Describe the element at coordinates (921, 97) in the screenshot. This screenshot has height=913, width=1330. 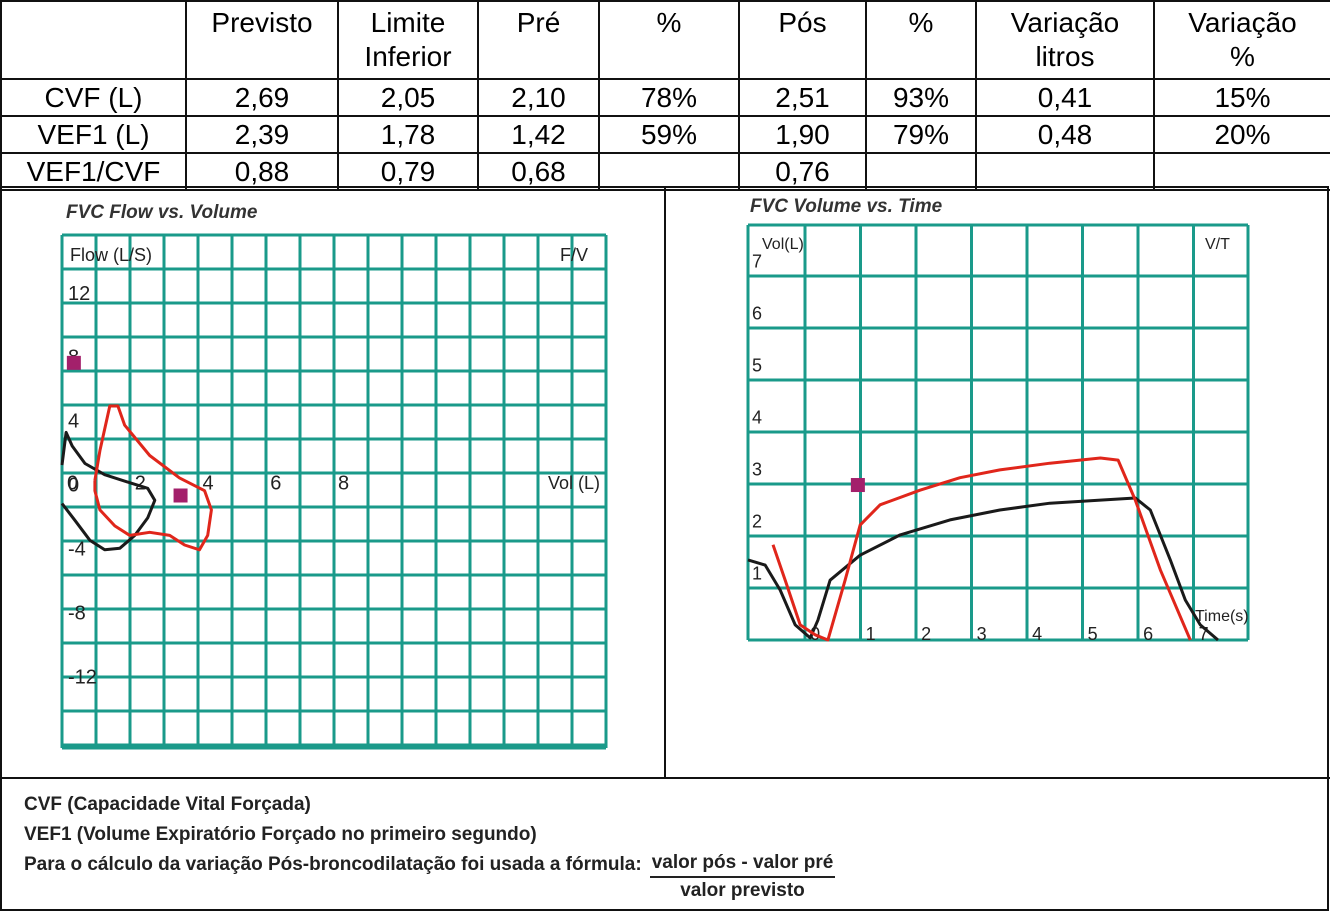
I see `cell: 93%` at that location.